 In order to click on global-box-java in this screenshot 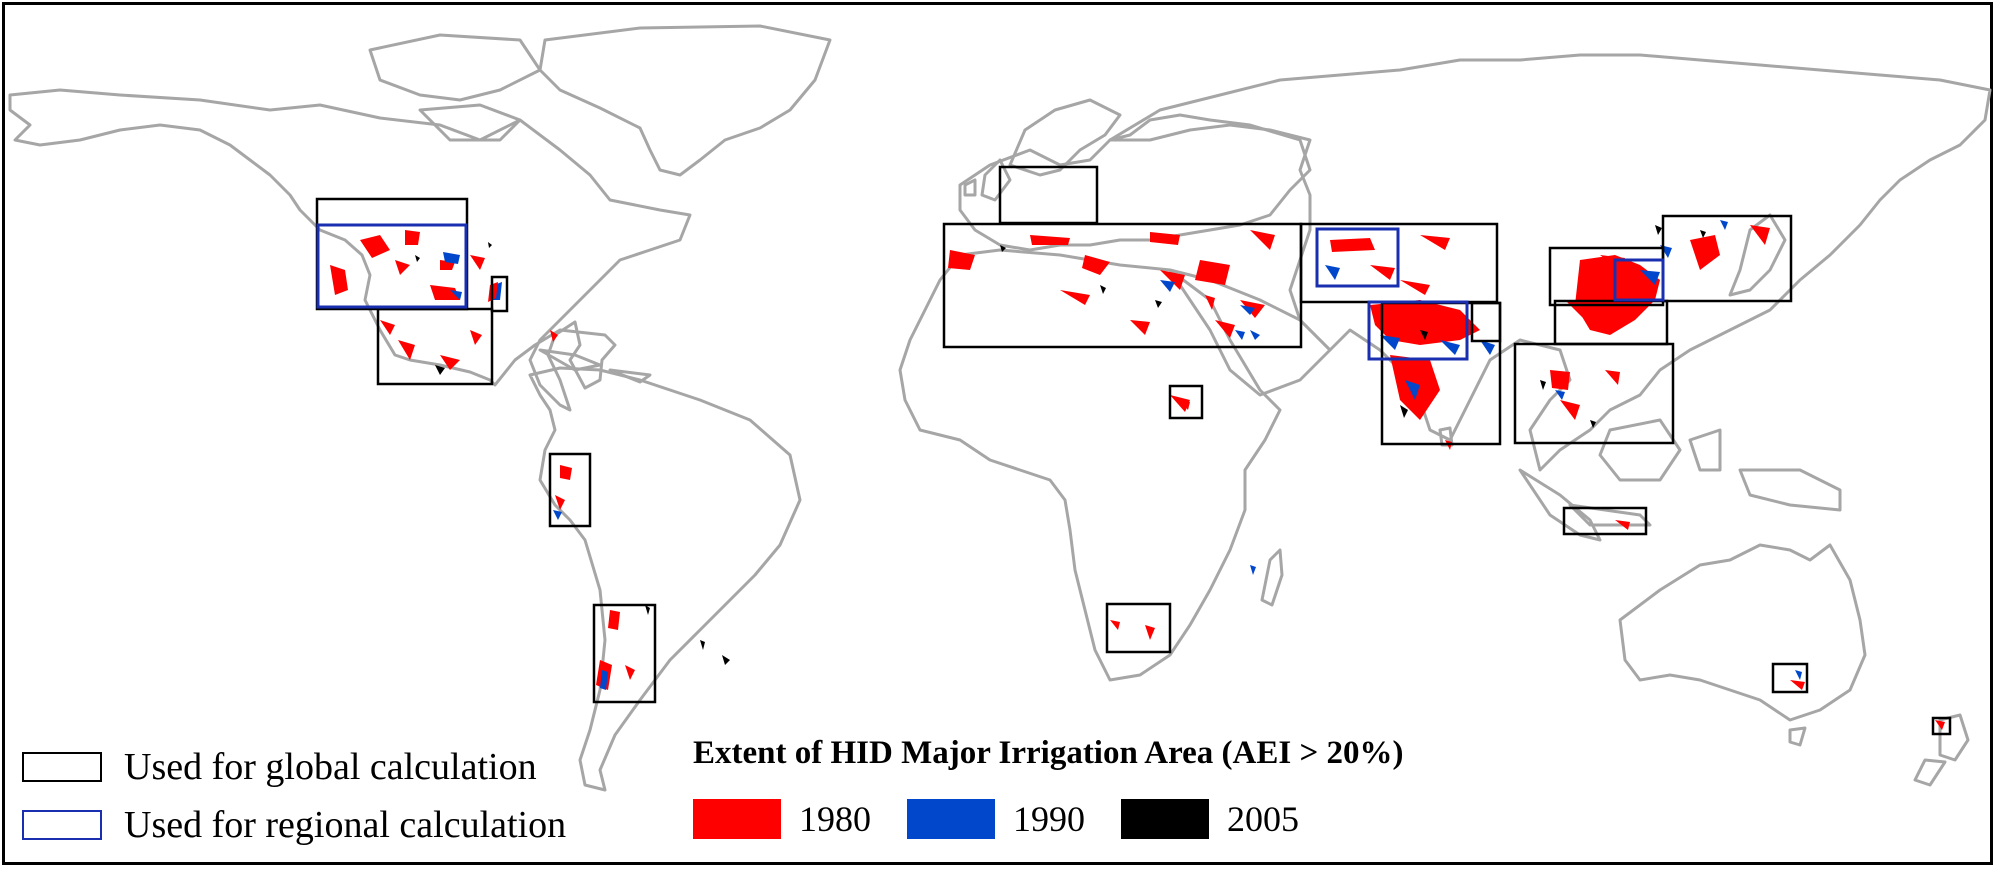, I will do `click(1605, 521)`.